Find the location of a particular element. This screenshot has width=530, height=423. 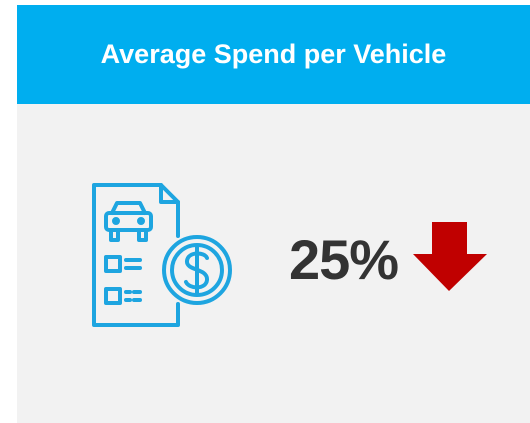

document-icon is located at coordinates (162, 255).